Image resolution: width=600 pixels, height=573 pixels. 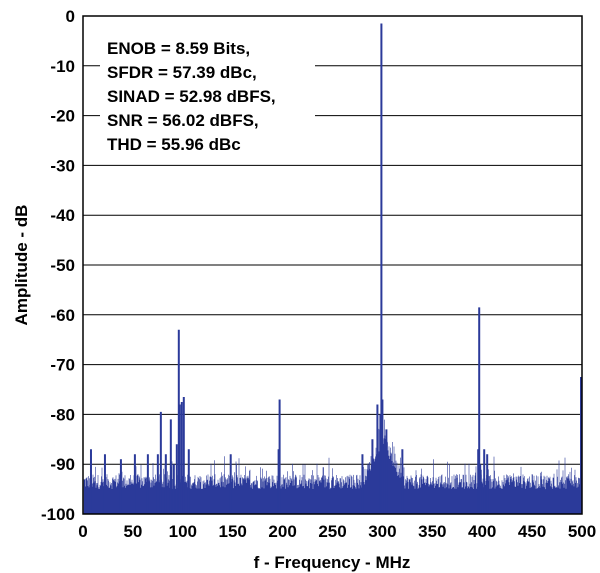 What do you see at coordinates (183, 120) in the screenshot?
I see `metric-snr: SNR = 56.02 dBFS,` at bounding box center [183, 120].